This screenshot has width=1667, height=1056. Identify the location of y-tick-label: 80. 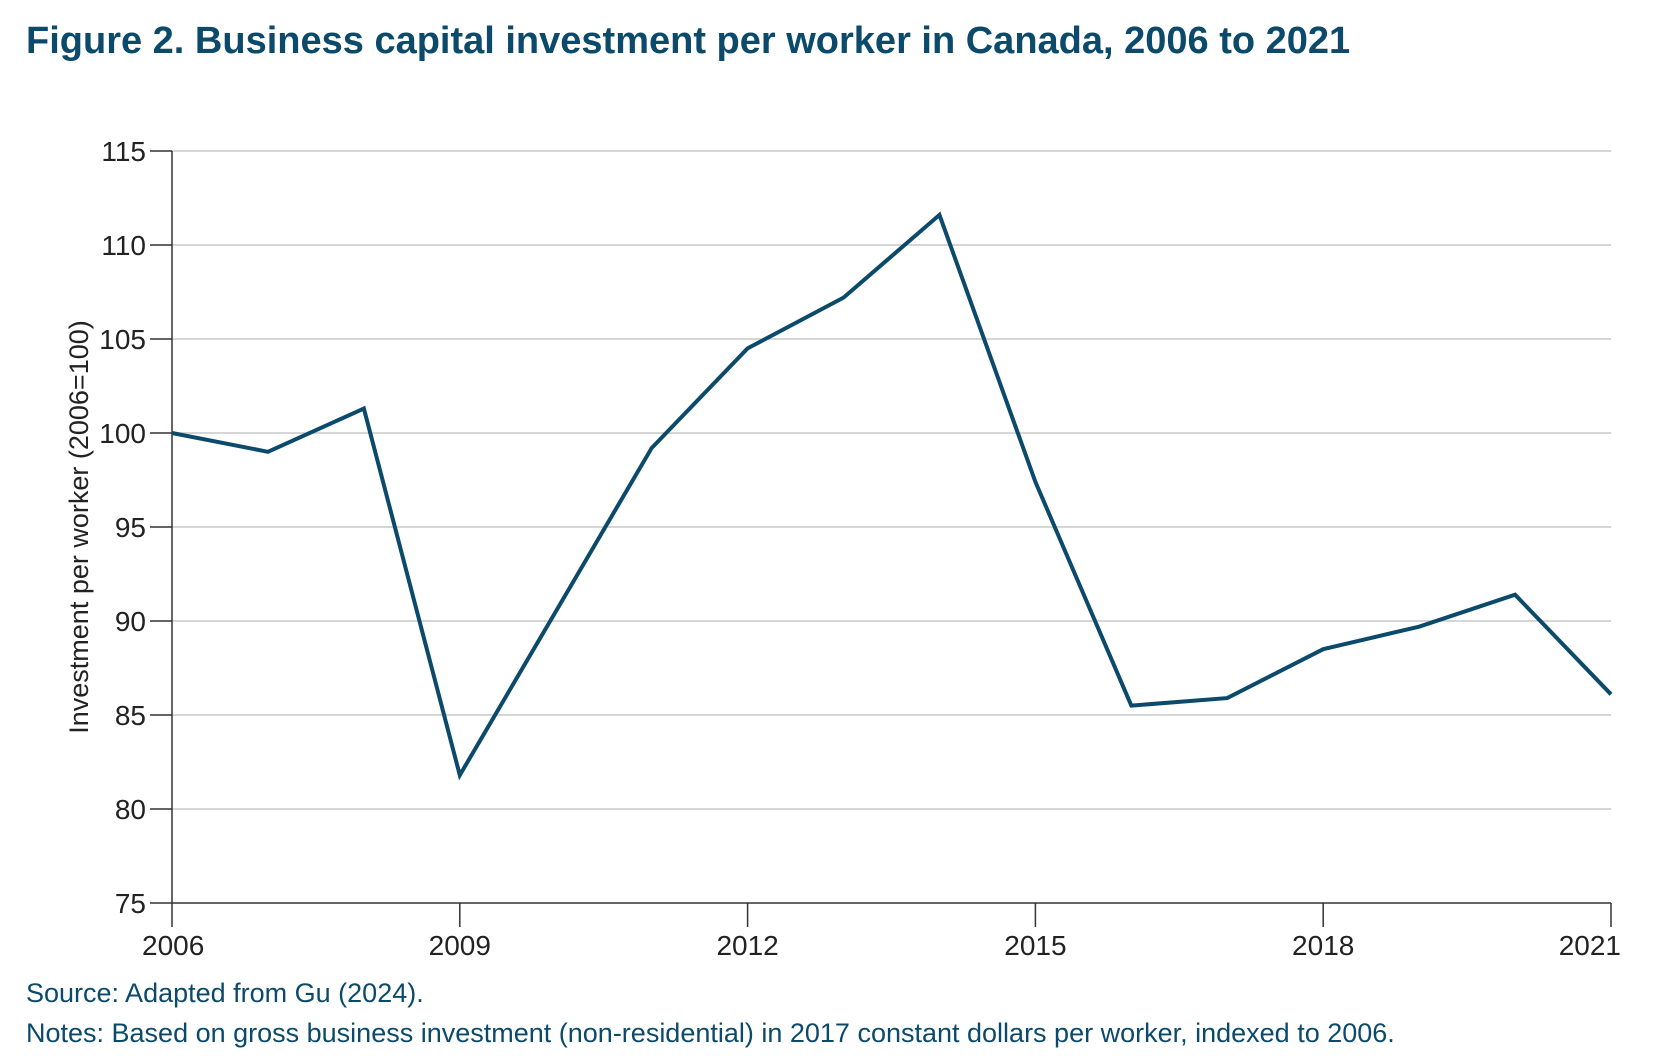
(130, 809).